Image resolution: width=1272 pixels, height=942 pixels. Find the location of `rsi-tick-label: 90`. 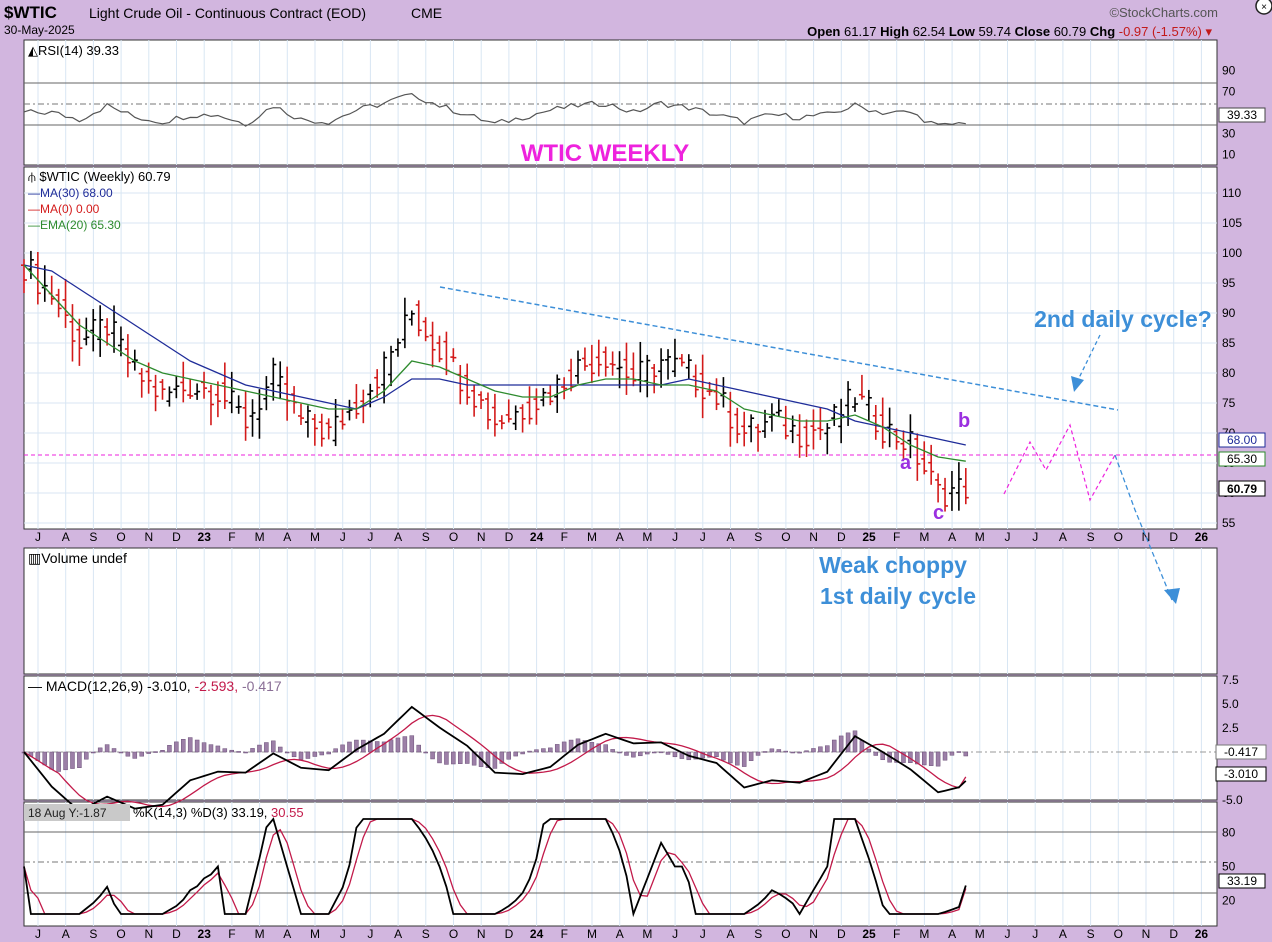

rsi-tick-label: 90 is located at coordinates (1229, 71).